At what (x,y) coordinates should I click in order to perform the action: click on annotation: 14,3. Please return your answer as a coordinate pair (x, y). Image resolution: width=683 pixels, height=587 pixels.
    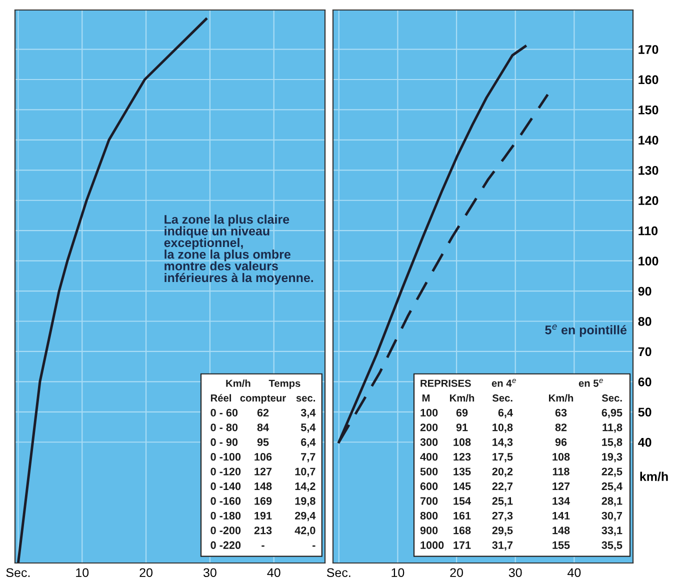
    Looking at the image, I should click on (502, 443).